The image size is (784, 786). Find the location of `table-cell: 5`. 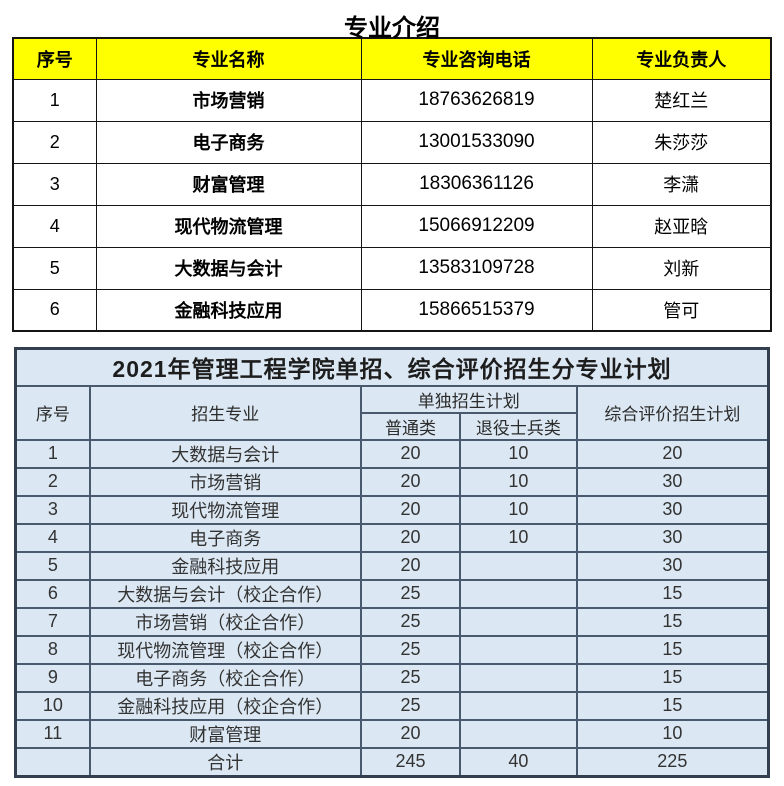

table-cell: 5 is located at coordinates (52, 565).